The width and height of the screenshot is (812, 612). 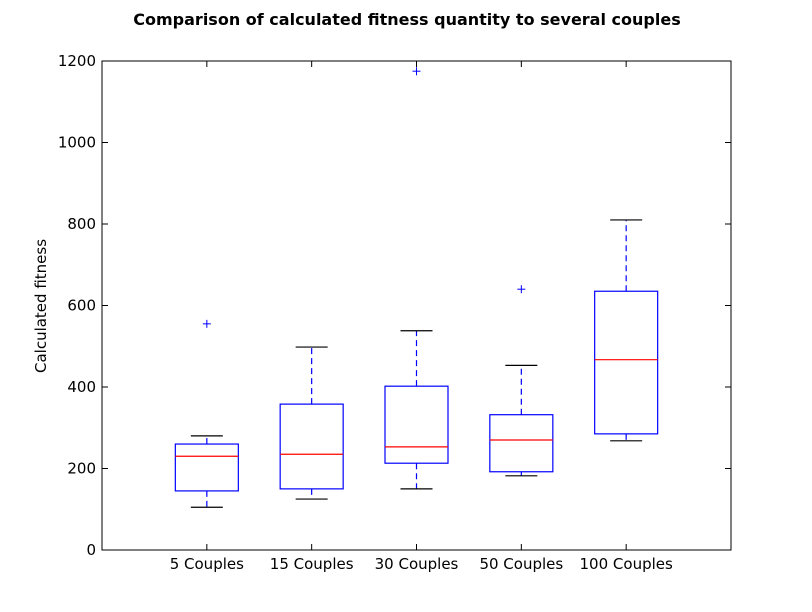 I want to click on y-axis-label: Calculated fitness, so click(x=41, y=306).